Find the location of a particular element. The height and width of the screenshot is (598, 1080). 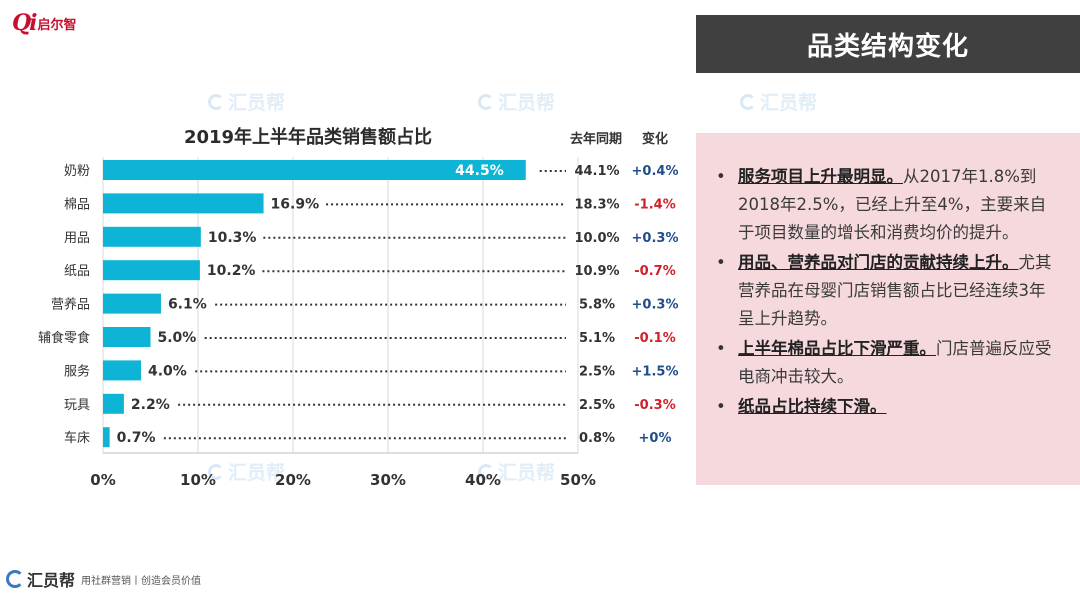

category-label: 奶粉 is located at coordinates (77, 171).